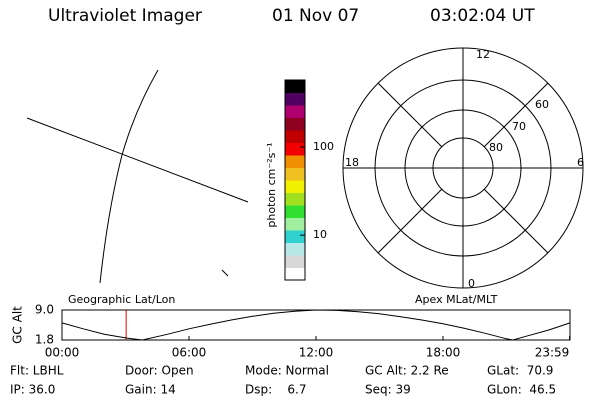 The width and height of the screenshot is (600, 400). Describe the element at coordinates (519, 126) in the screenshot. I see `lat-label: 70` at that location.